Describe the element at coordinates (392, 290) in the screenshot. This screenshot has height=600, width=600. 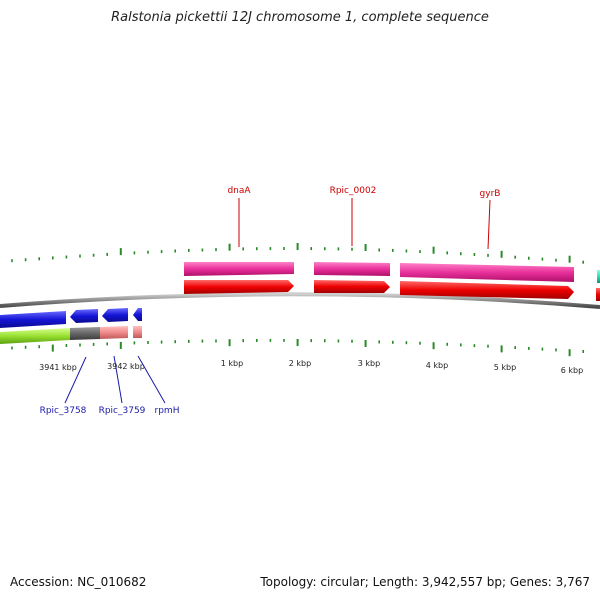
I see `feature-track-red` at that location.